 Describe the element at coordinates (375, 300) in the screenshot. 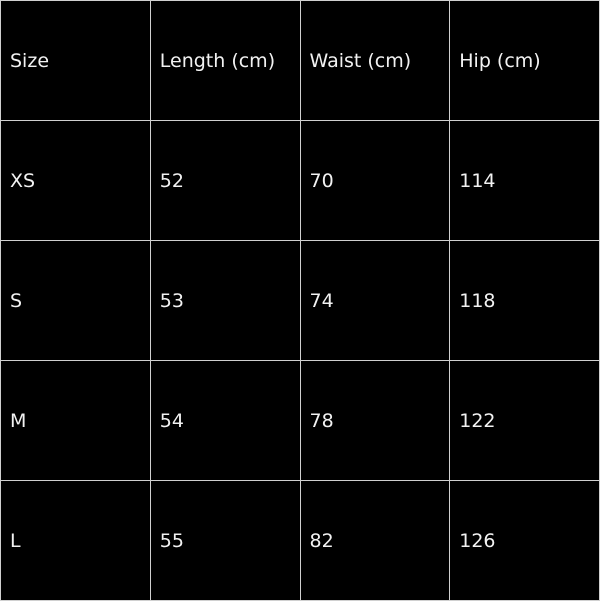

I see `table-cell: 74` at that location.